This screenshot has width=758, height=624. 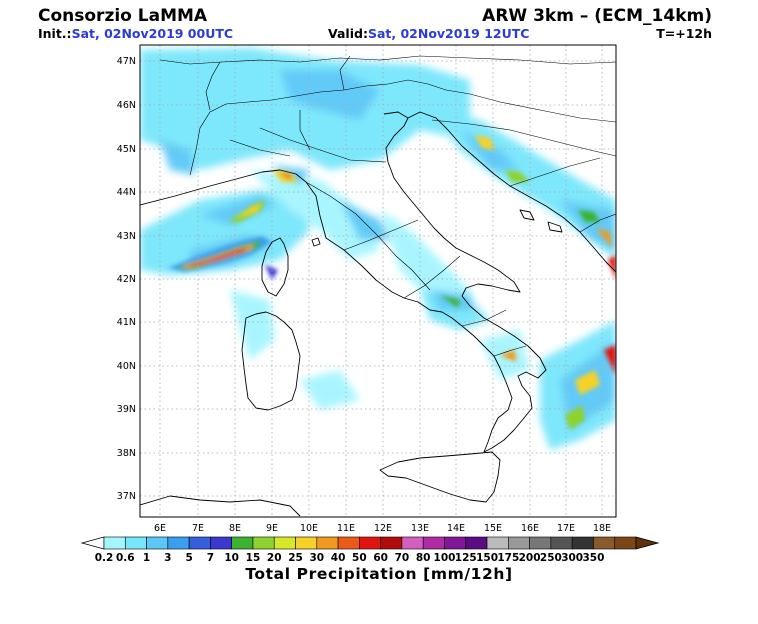 What do you see at coordinates (448, 33) in the screenshot?
I see `valid-value: Sat, 02Nov2019 12UTC` at bounding box center [448, 33].